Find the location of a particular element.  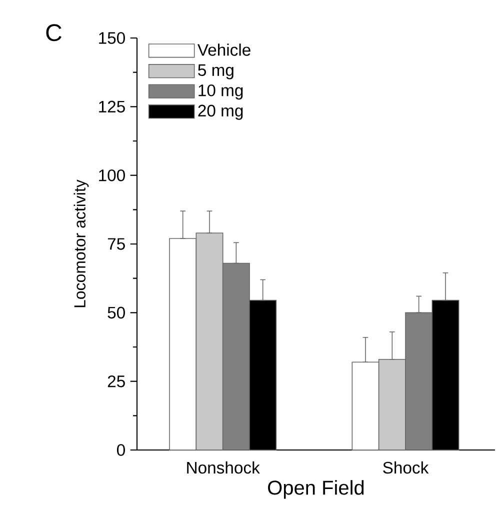

text: C is located at coordinates (54, 33).